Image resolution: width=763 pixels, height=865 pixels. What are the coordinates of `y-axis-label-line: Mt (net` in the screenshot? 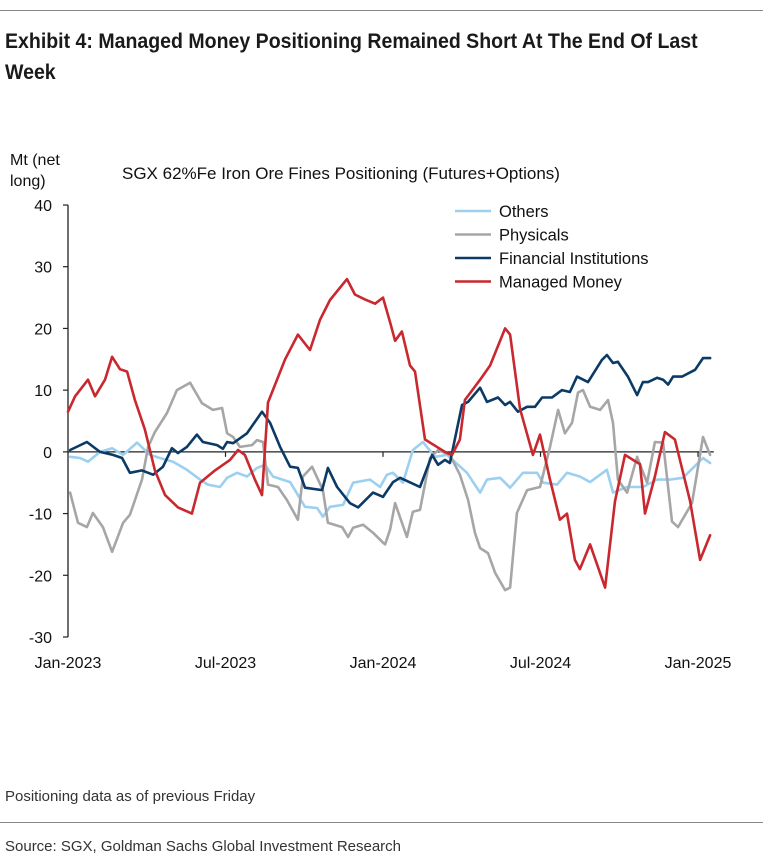 It's located at (35, 160).